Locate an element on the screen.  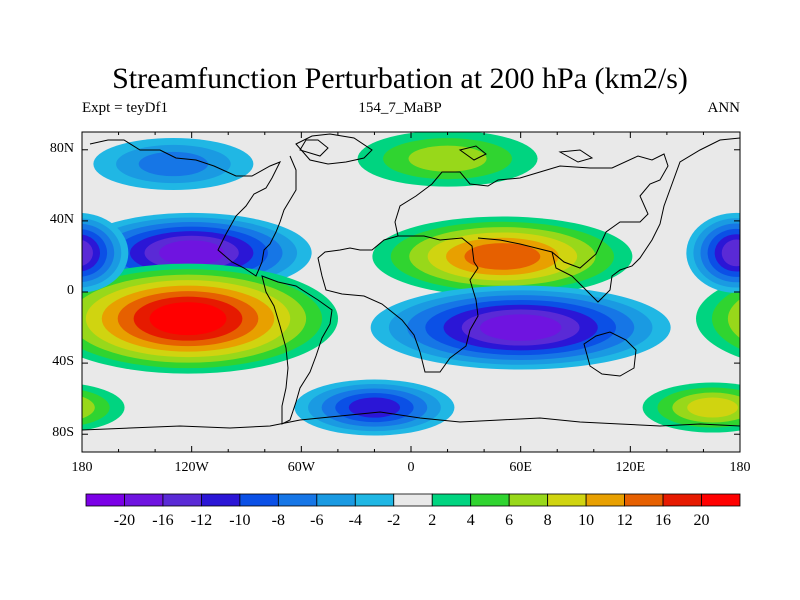
x-tick-label: 60E is located at coordinates (520, 467).